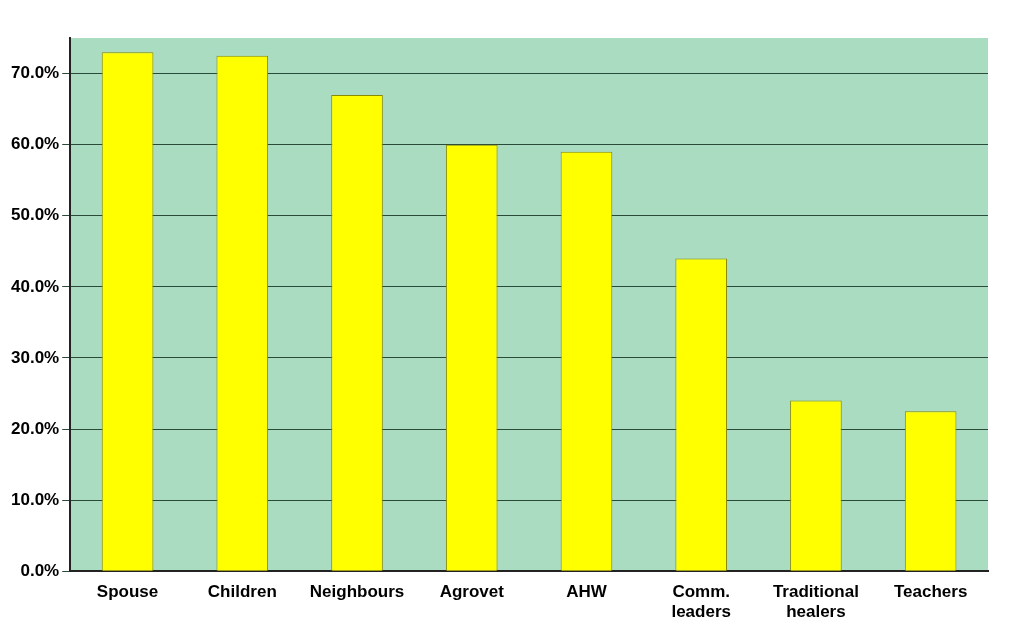 The height and width of the screenshot is (636, 1028). Describe the element at coordinates (35, 144) in the screenshot. I see `y-tick-label: 60.0%` at that location.